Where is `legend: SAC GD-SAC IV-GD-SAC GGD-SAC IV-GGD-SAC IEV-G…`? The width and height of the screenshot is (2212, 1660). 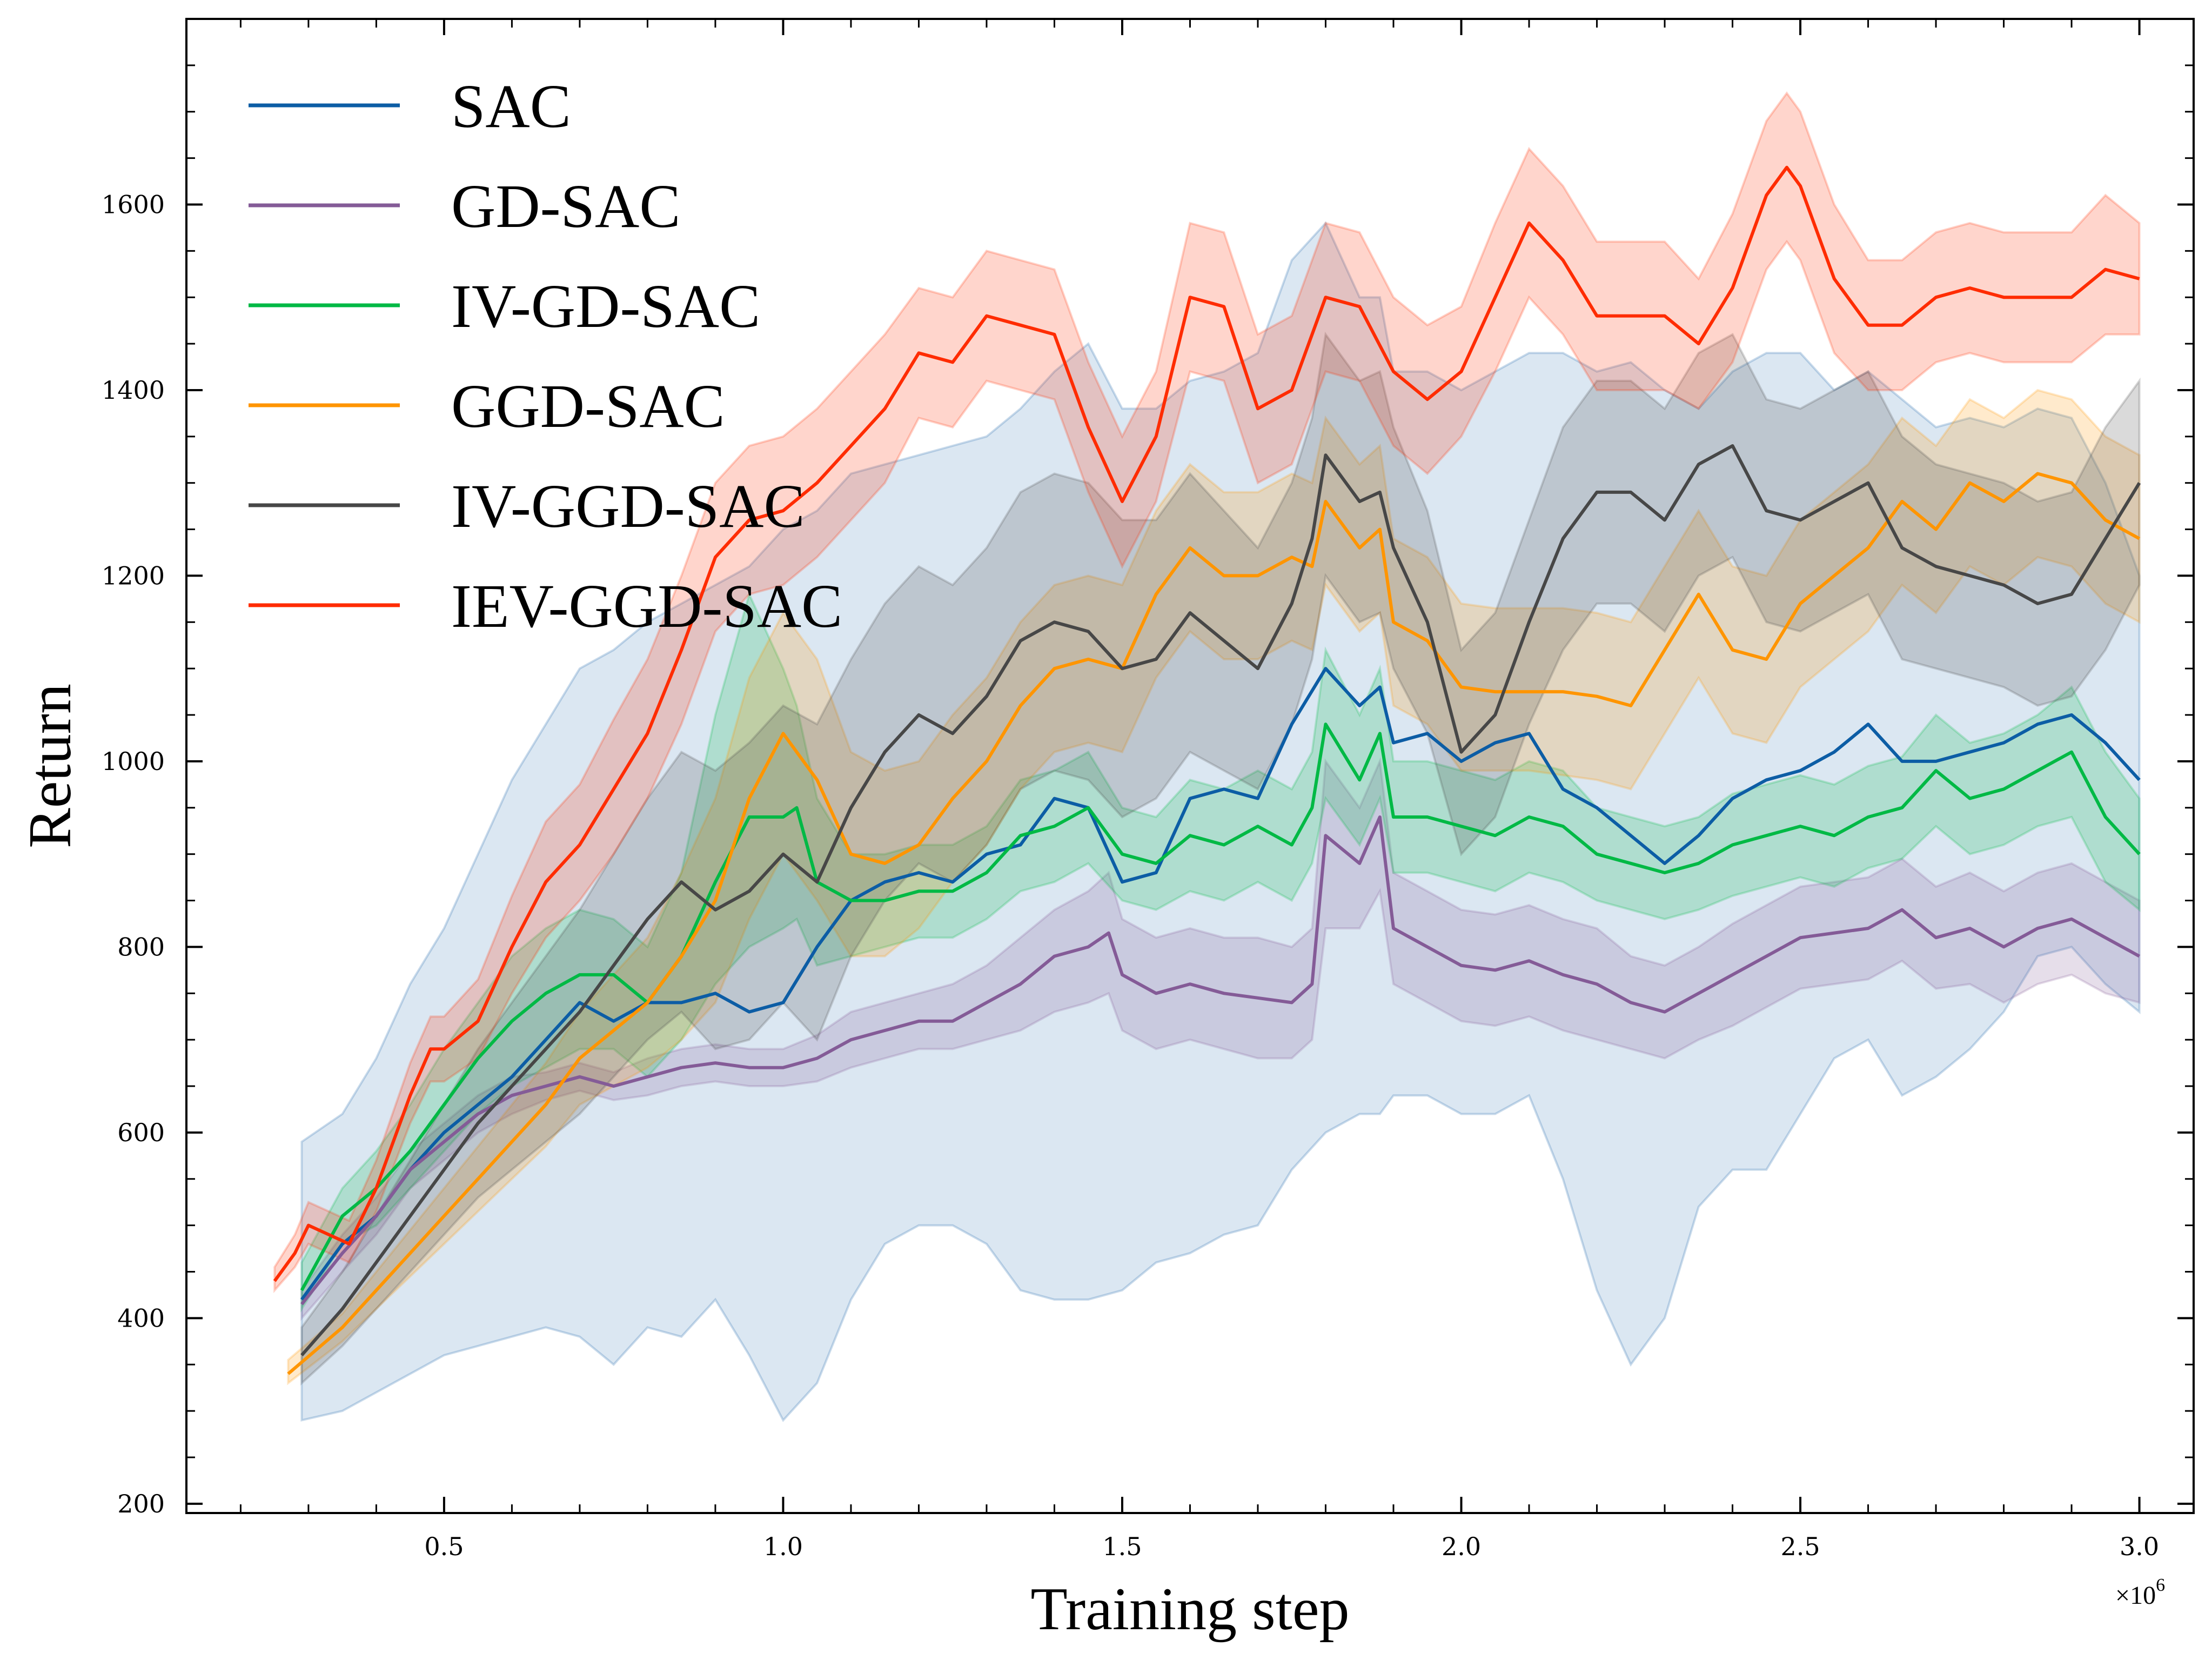 legend: SAC GD-SAC IV-GD-SAC GGD-SAC IV-GGD-SAC IEV-G… is located at coordinates (545, 356).